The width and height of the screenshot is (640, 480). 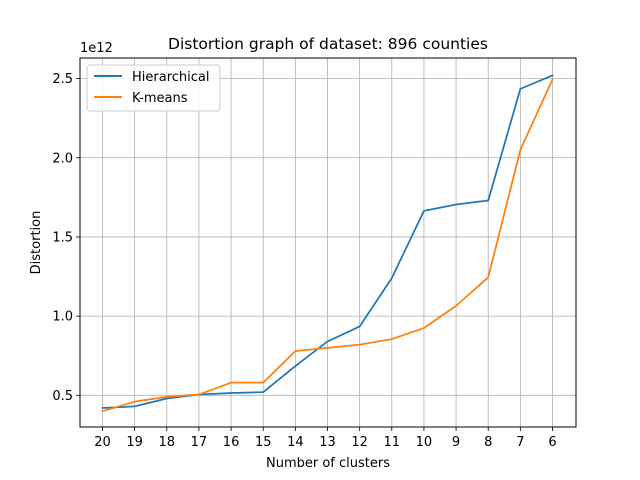 I want to click on y-tick-label: 2.0, so click(x=62, y=158).